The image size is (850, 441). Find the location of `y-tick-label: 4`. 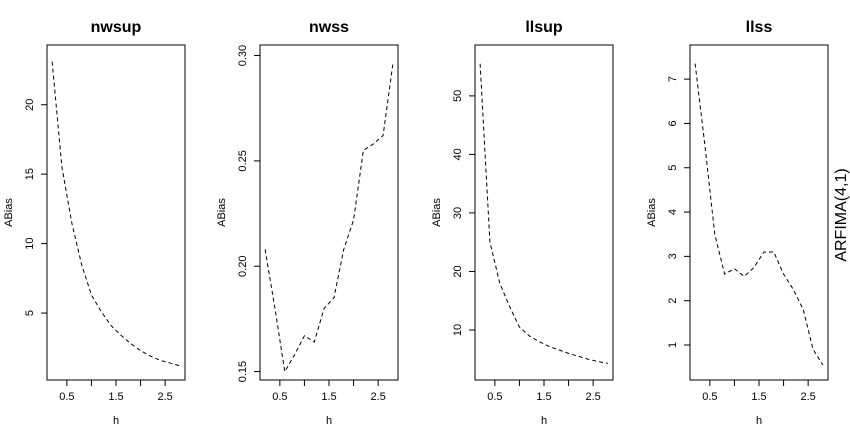

y-tick-label: 4 is located at coordinates (673, 212).